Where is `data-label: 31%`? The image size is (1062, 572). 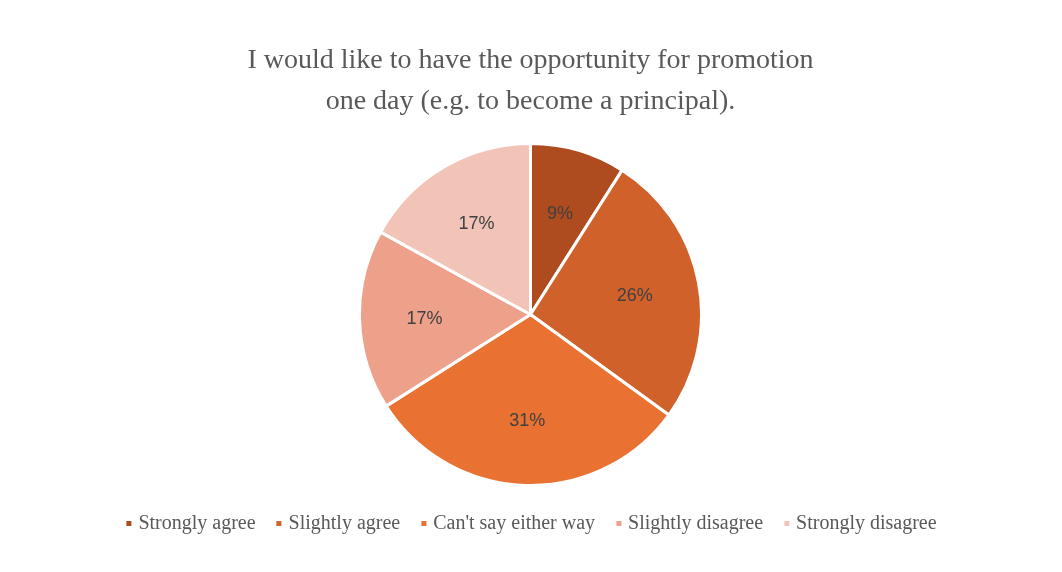 data-label: 31% is located at coordinates (527, 420).